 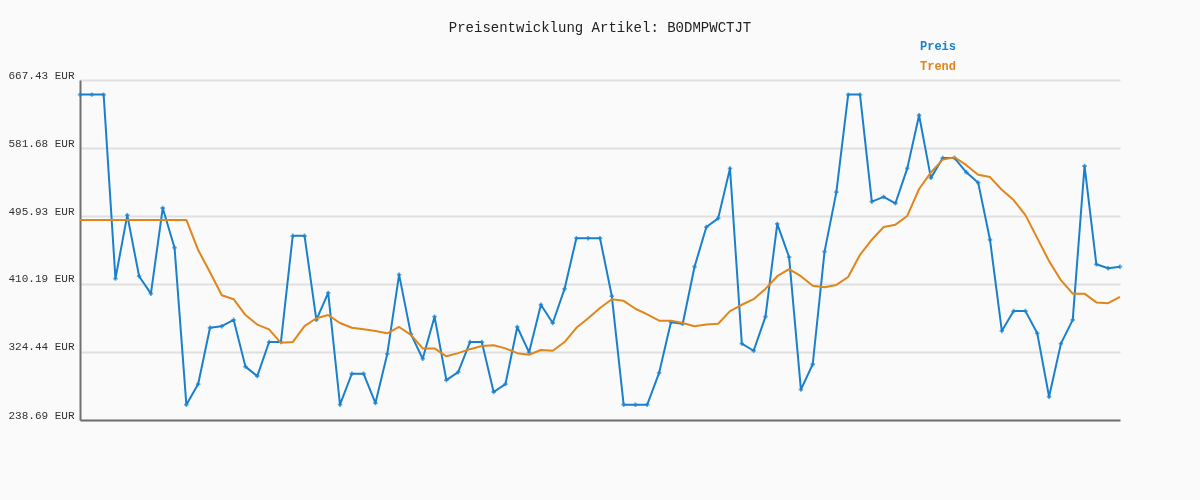 What do you see at coordinates (938, 67) in the screenshot?
I see `text: Trend` at bounding box center [938, 67].